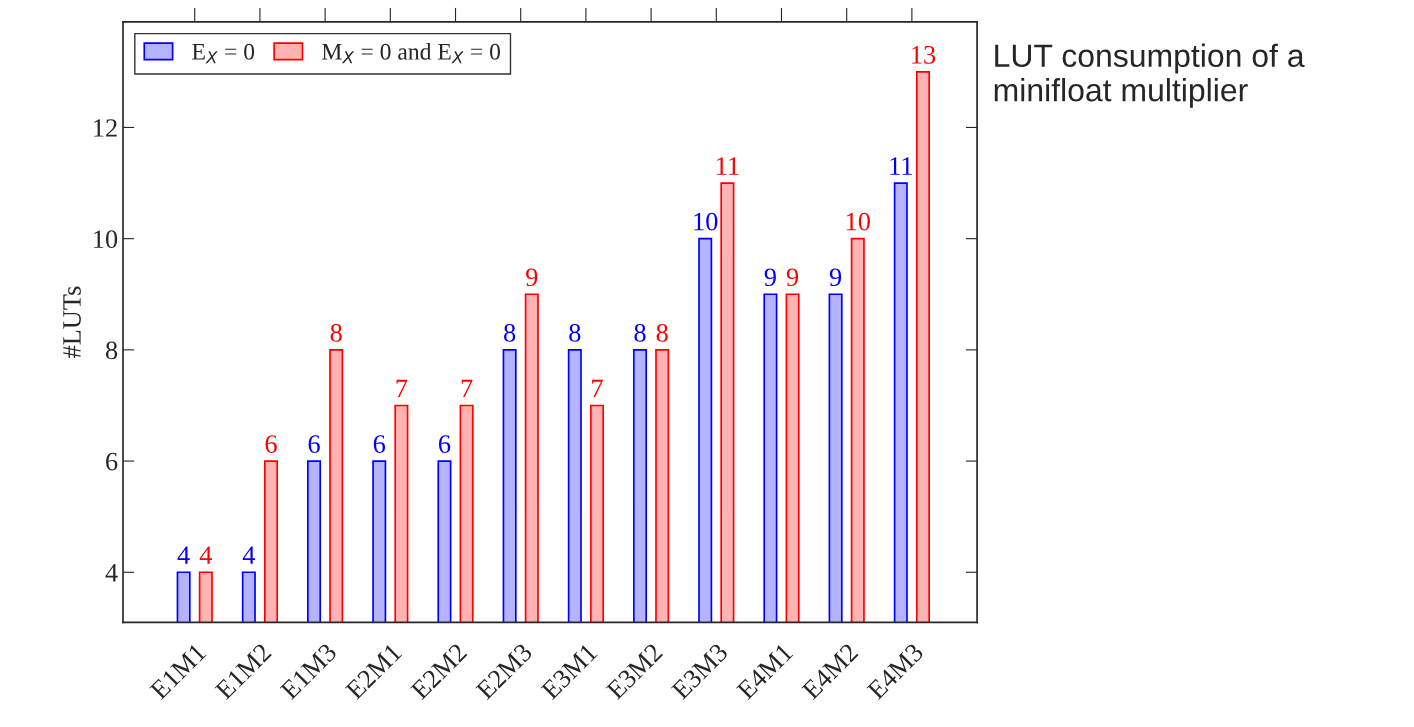 This screenshot has width=1414, height=727. Describe the element at coordinates (223, 53) in the screenshot. I see `legend-label: E$_{X}$ = 0` at that location.